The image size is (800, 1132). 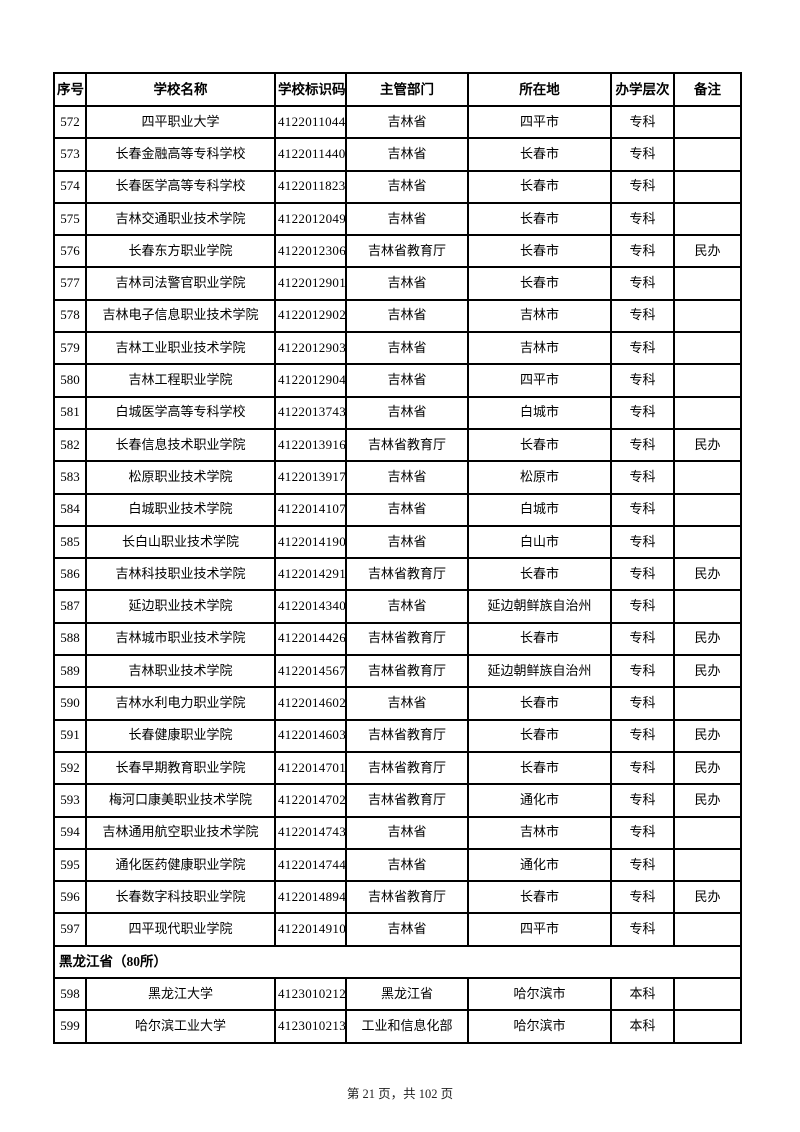 I want to click on cell-school-name: 通化医药健康职业学院, so click(x=180, y=865).